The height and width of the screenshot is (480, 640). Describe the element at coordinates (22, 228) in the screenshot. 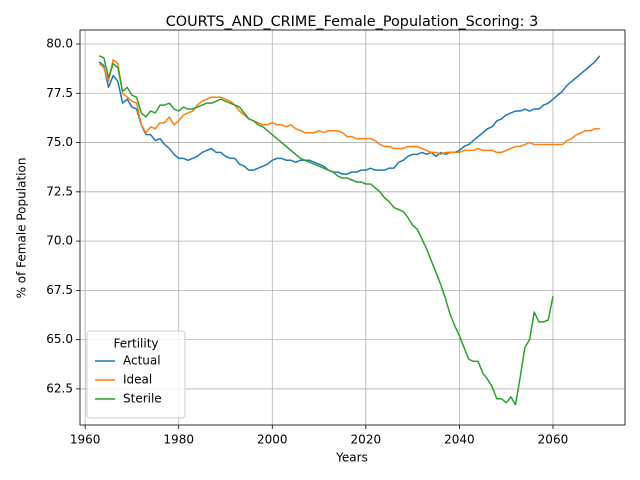

I see `y-axis-label: % of Female Population` at that location.